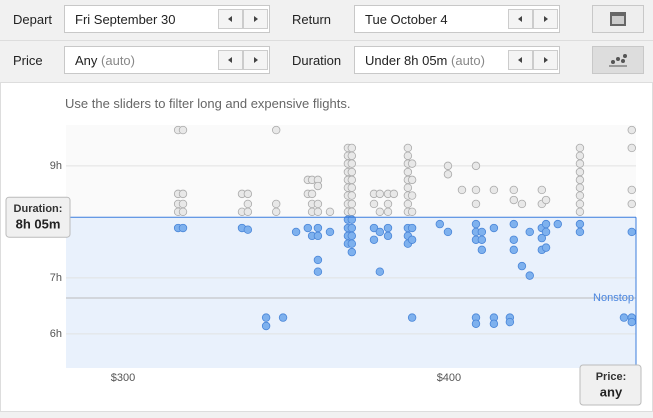  I want to click on y-tick-label: 9h, so click(56, 166).